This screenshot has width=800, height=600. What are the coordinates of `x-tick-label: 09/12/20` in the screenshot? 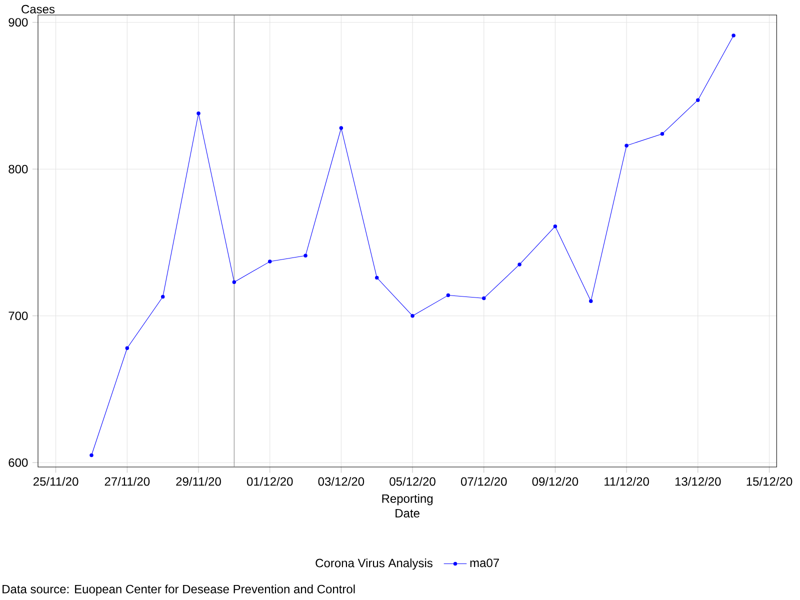 It's located at (555, 481).